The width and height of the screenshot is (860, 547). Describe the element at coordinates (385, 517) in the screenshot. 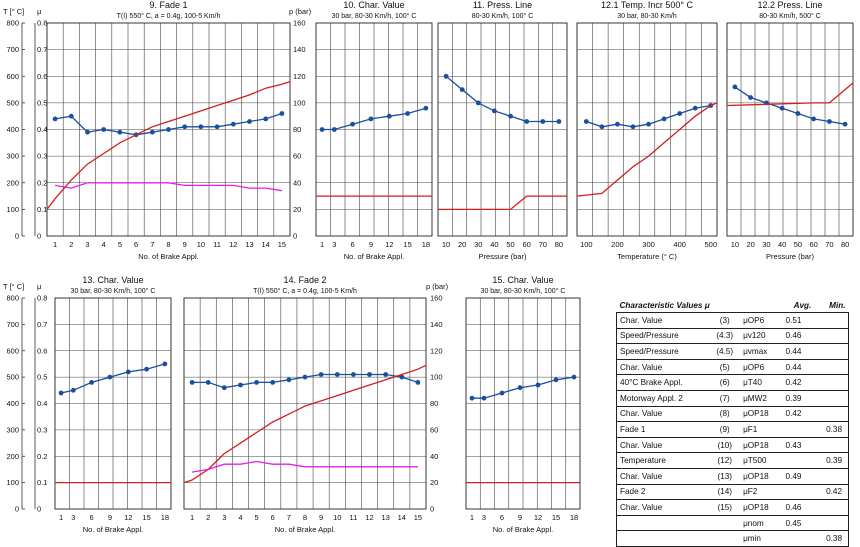

I see `x-tick-label: 13` at that location.